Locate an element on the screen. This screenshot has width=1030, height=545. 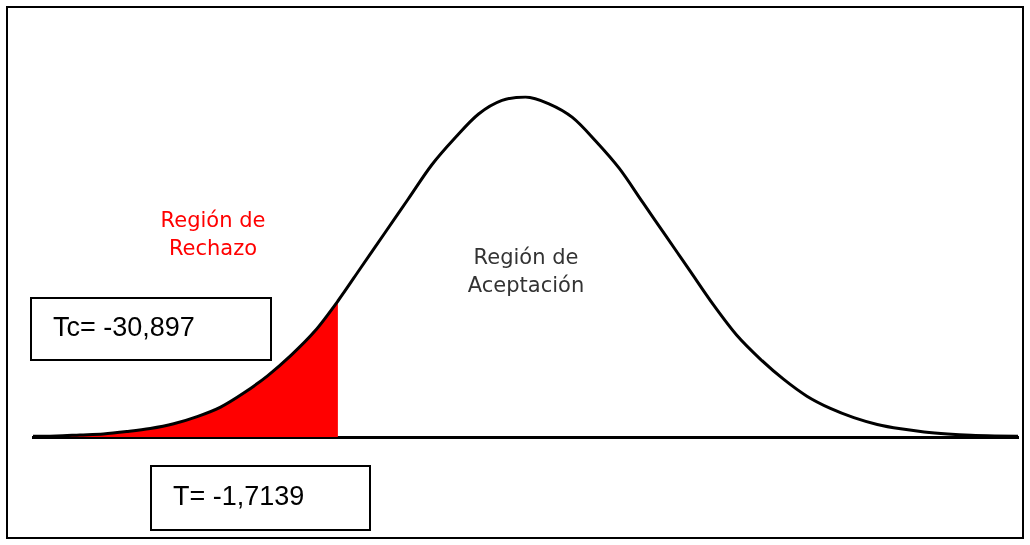
annotation: Región de Aceptación is located at coordinates (526, 271).